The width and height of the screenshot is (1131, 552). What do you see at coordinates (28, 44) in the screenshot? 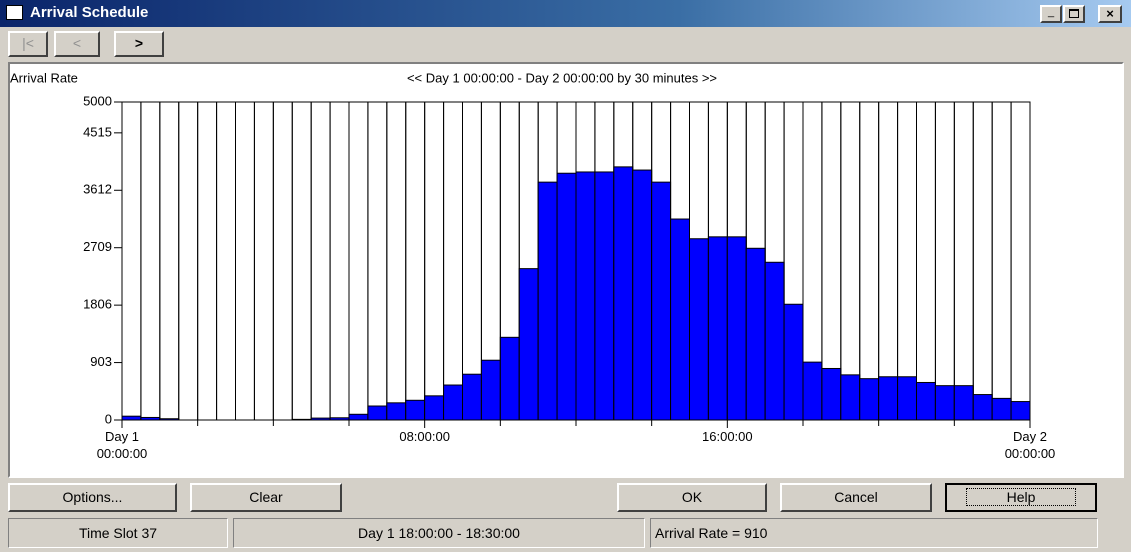
I see `first-button: |<` at bounding box center [28, 44].